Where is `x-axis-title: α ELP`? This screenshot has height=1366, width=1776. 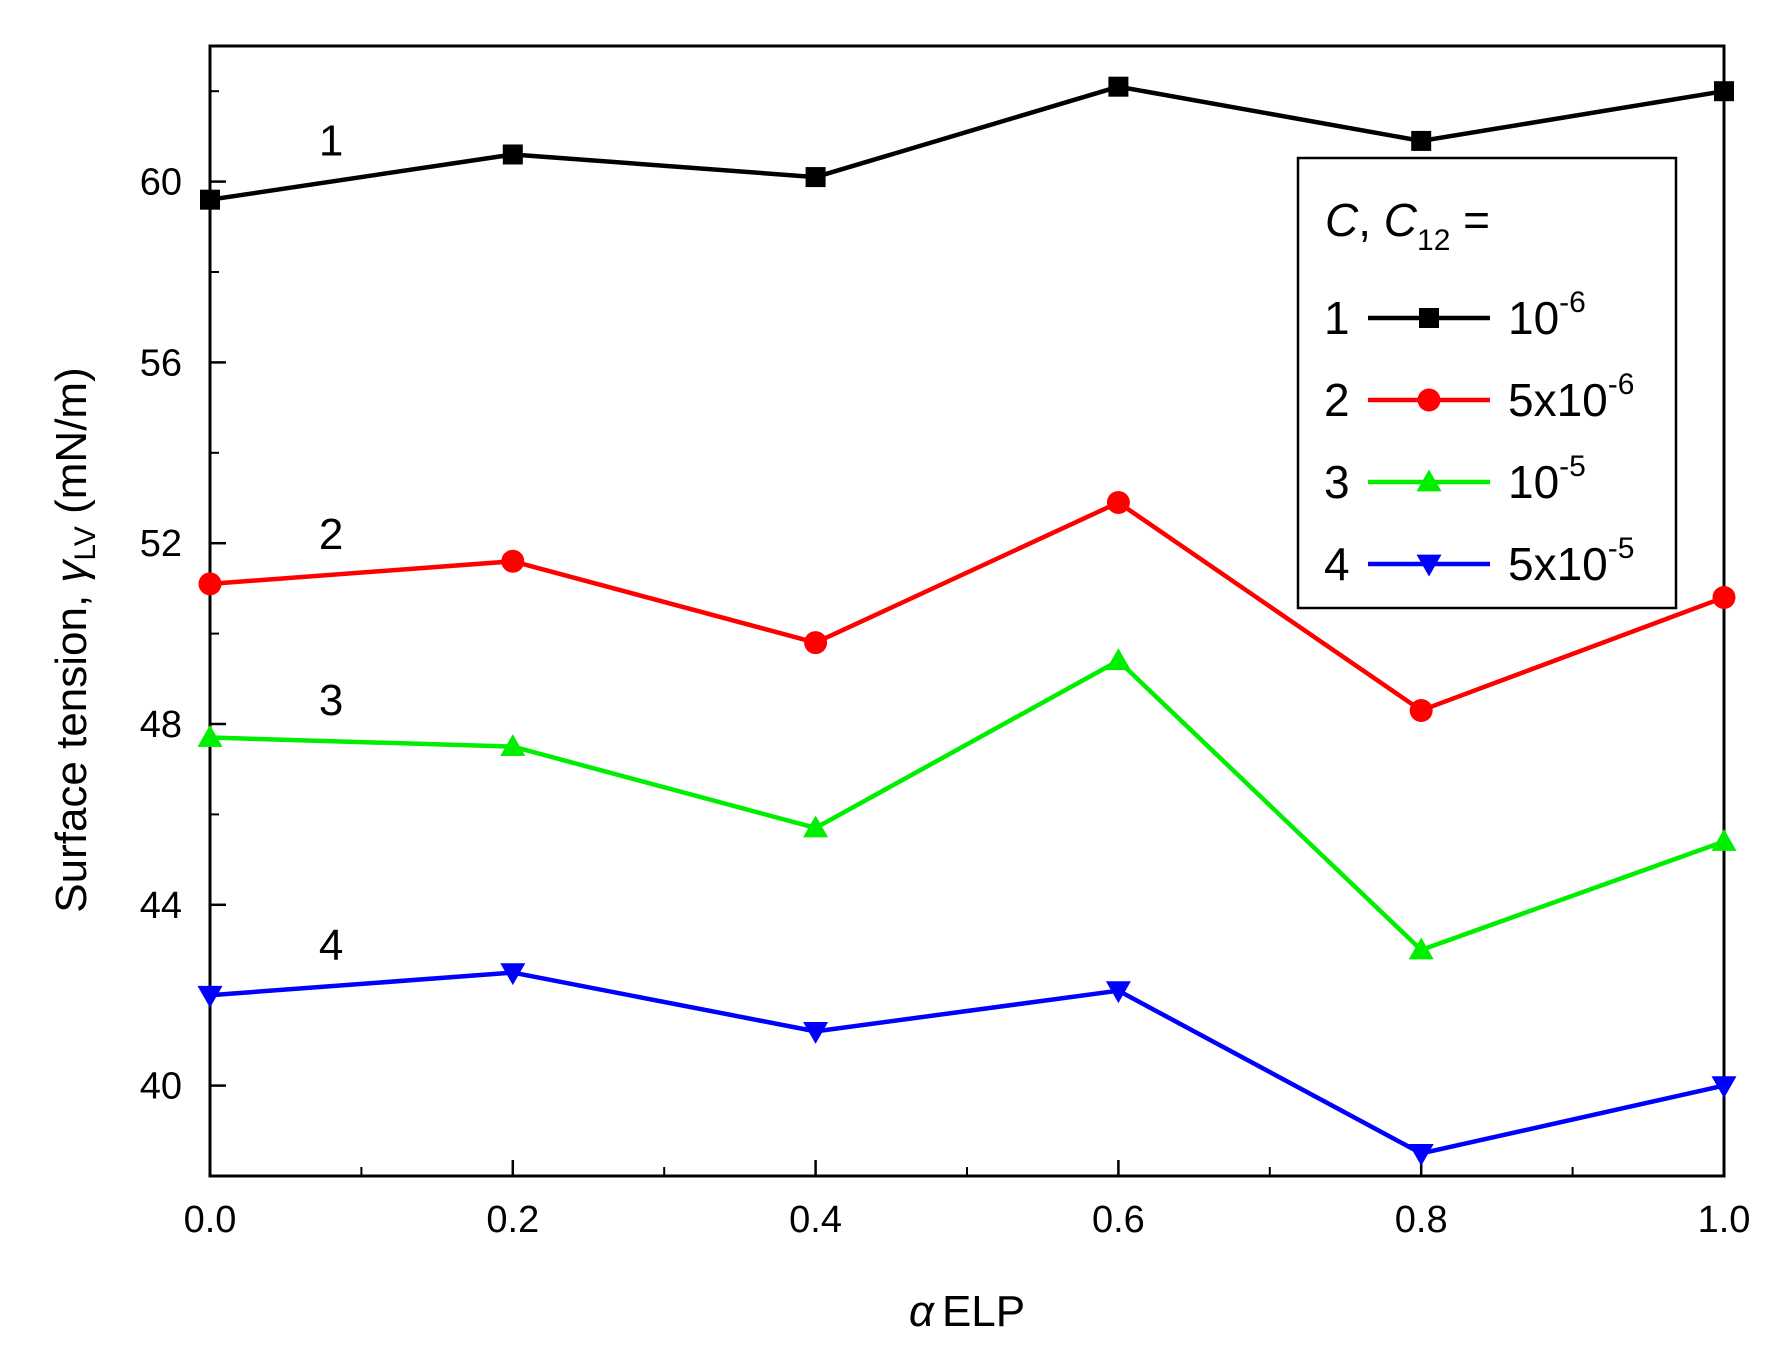
x-axis-title: α ELP is located at coordinates (967, 1311).